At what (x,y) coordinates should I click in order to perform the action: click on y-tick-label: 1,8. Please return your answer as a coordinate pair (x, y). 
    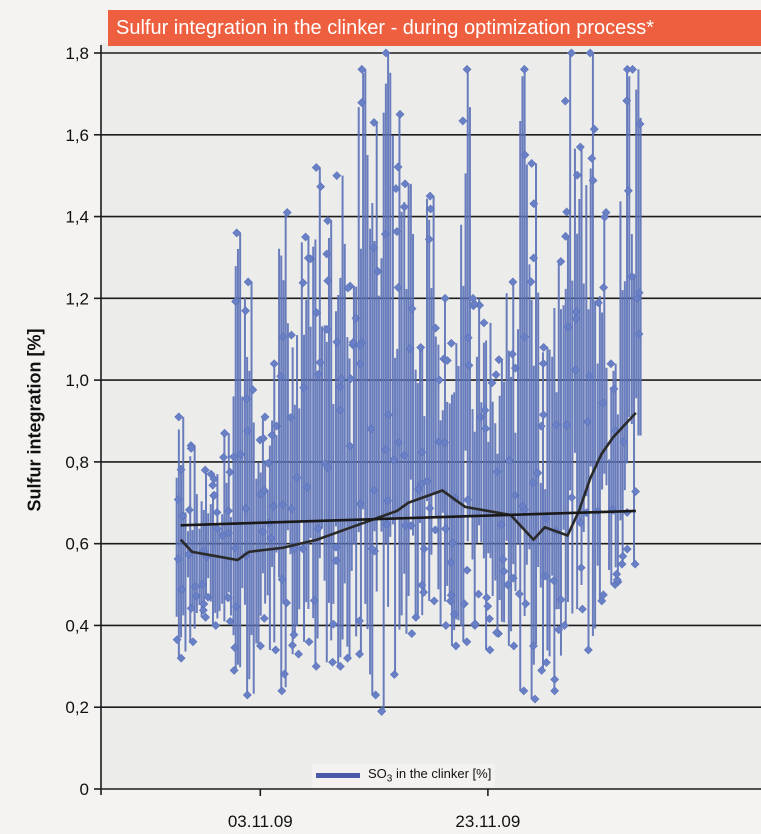
    Looking at the image, I should click on (77, 53).